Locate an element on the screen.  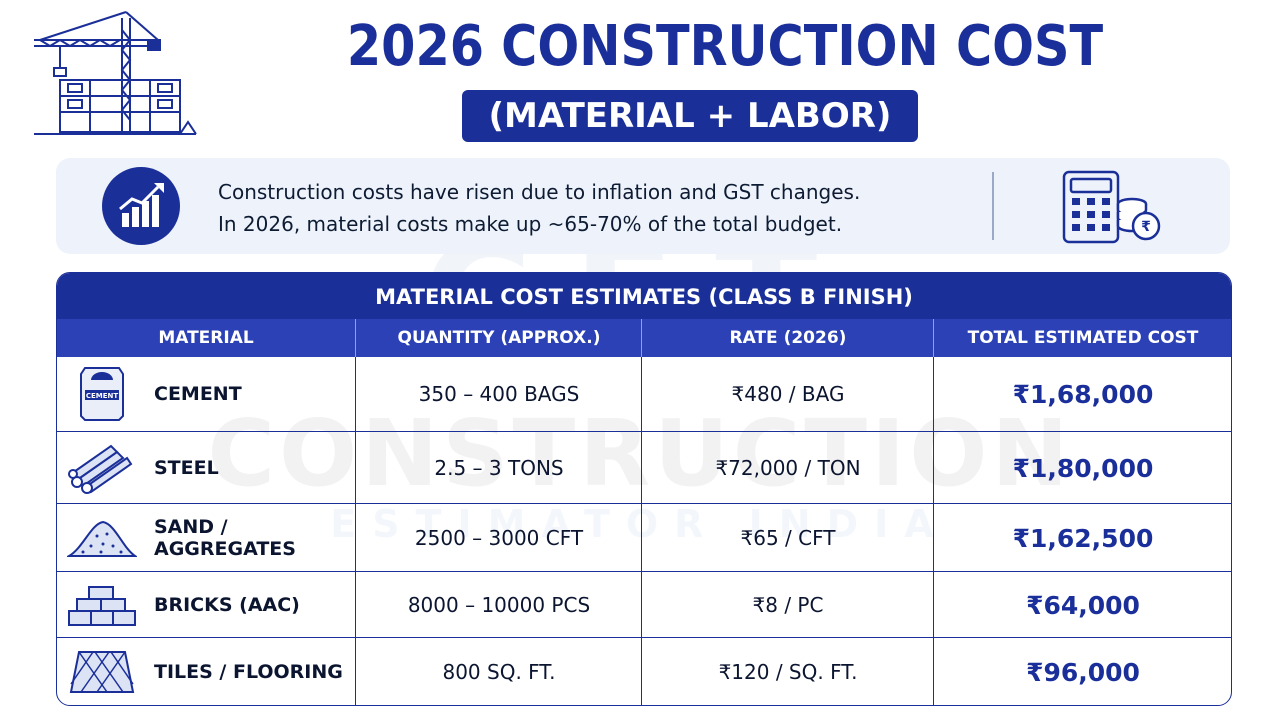
rate-cell: ₹120 / SQ. FT. is located at coordinates (787, 671).